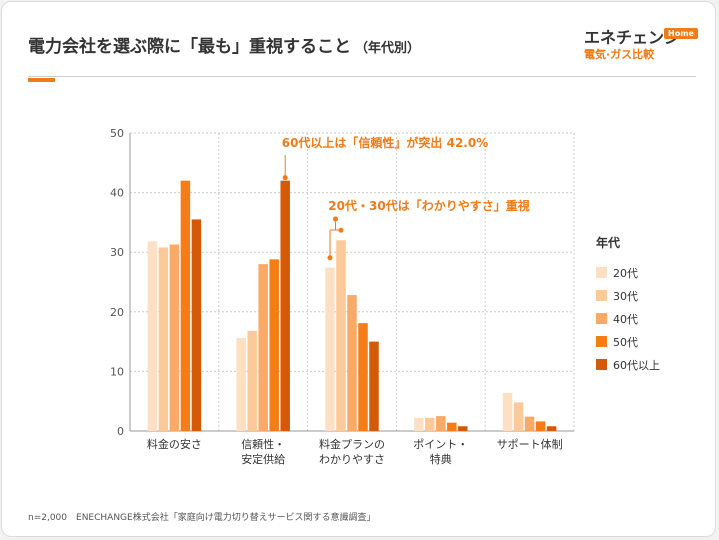 The image size is (719, 540). I want to click on legend-label: 30代, so click(625, 296).